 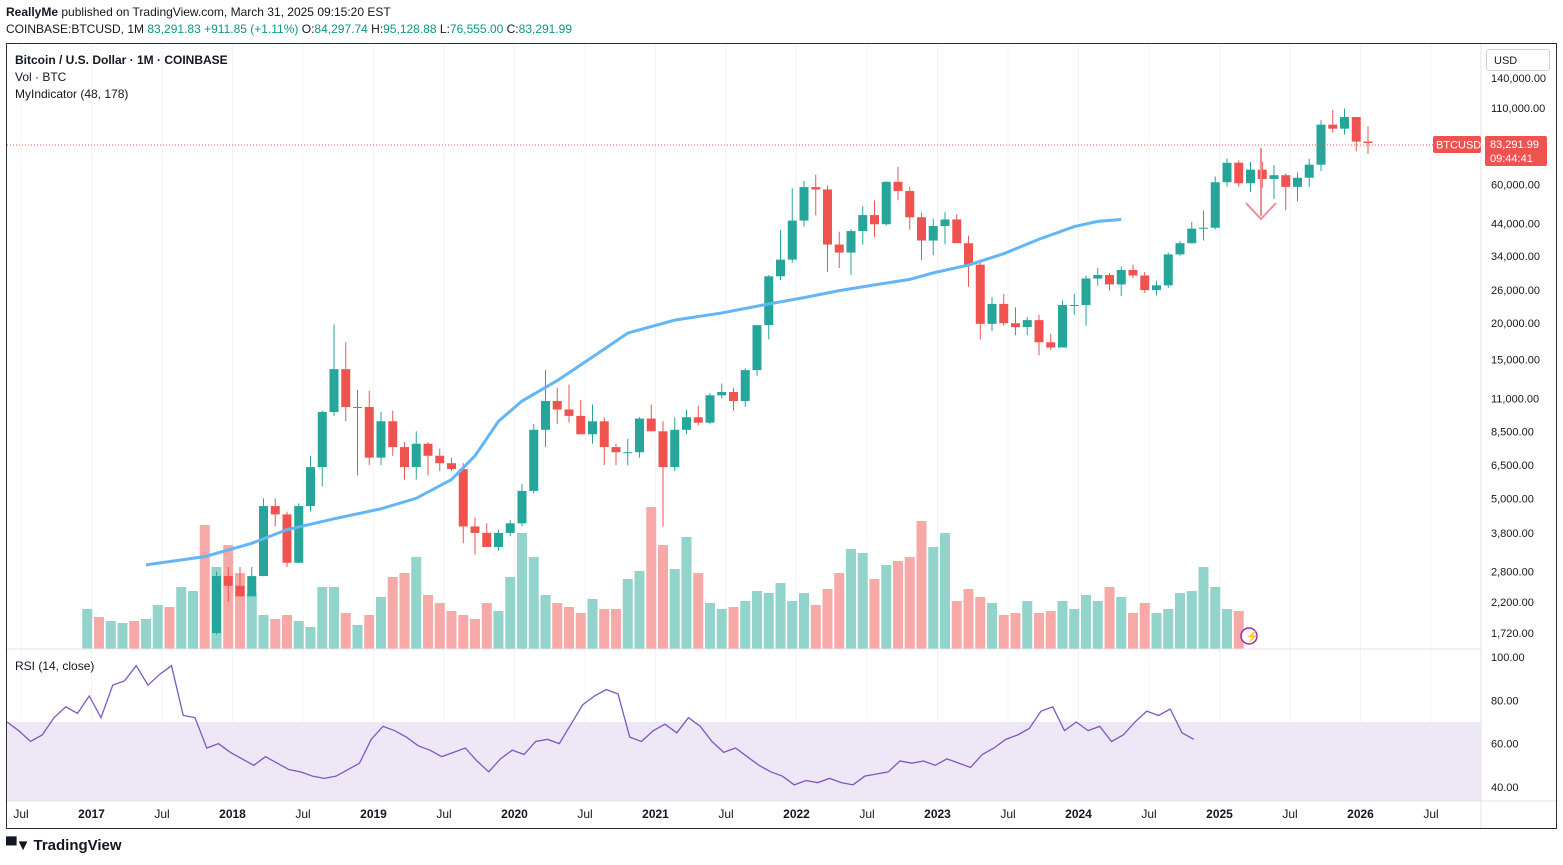 I want to click on price-tick-label: 1,720.00, so click(x=1512, y=634).